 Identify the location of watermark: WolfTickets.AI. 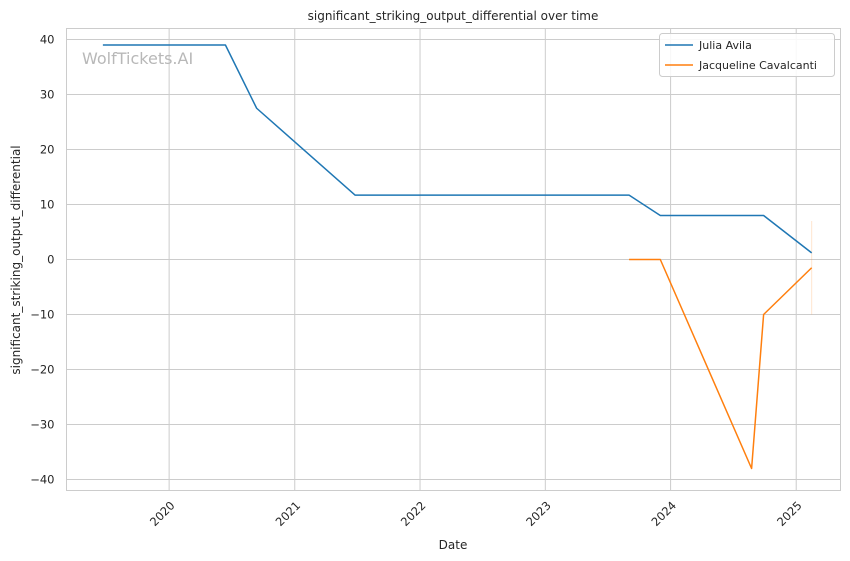
(137, 58).